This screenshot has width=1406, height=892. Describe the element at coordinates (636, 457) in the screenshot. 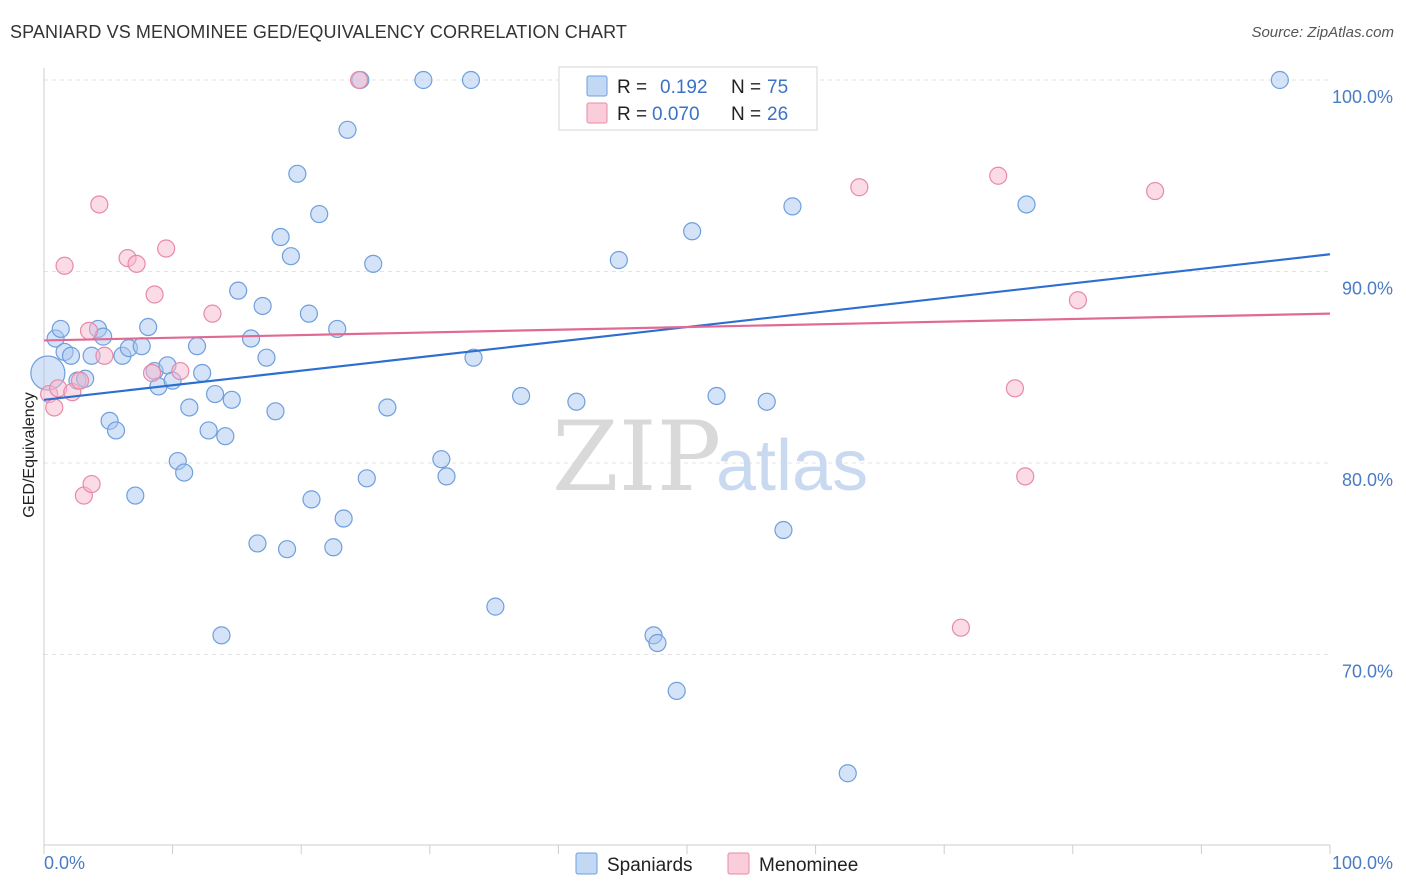

I see `watermark-zip: ZIP` at that location.